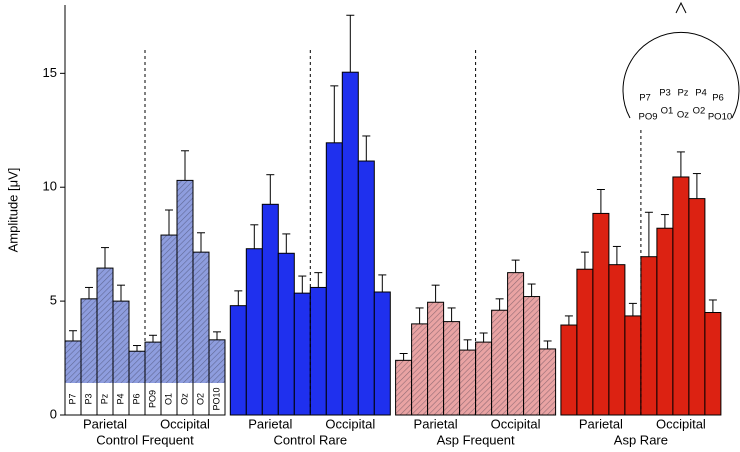 This screenshot has height=452, width=740. Describe the element at coordinates (665, 93) in the screenshot. I see `head-electrode-label: P3` at that location.